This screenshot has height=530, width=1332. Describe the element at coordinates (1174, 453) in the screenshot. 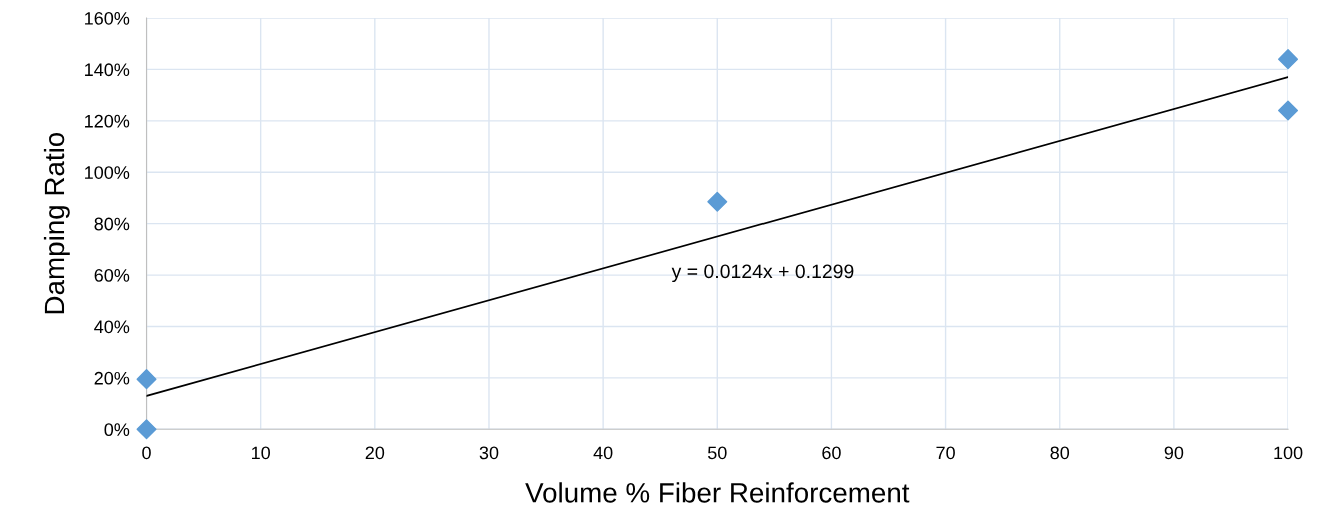

I see `x-tick-label: 90` at that location.